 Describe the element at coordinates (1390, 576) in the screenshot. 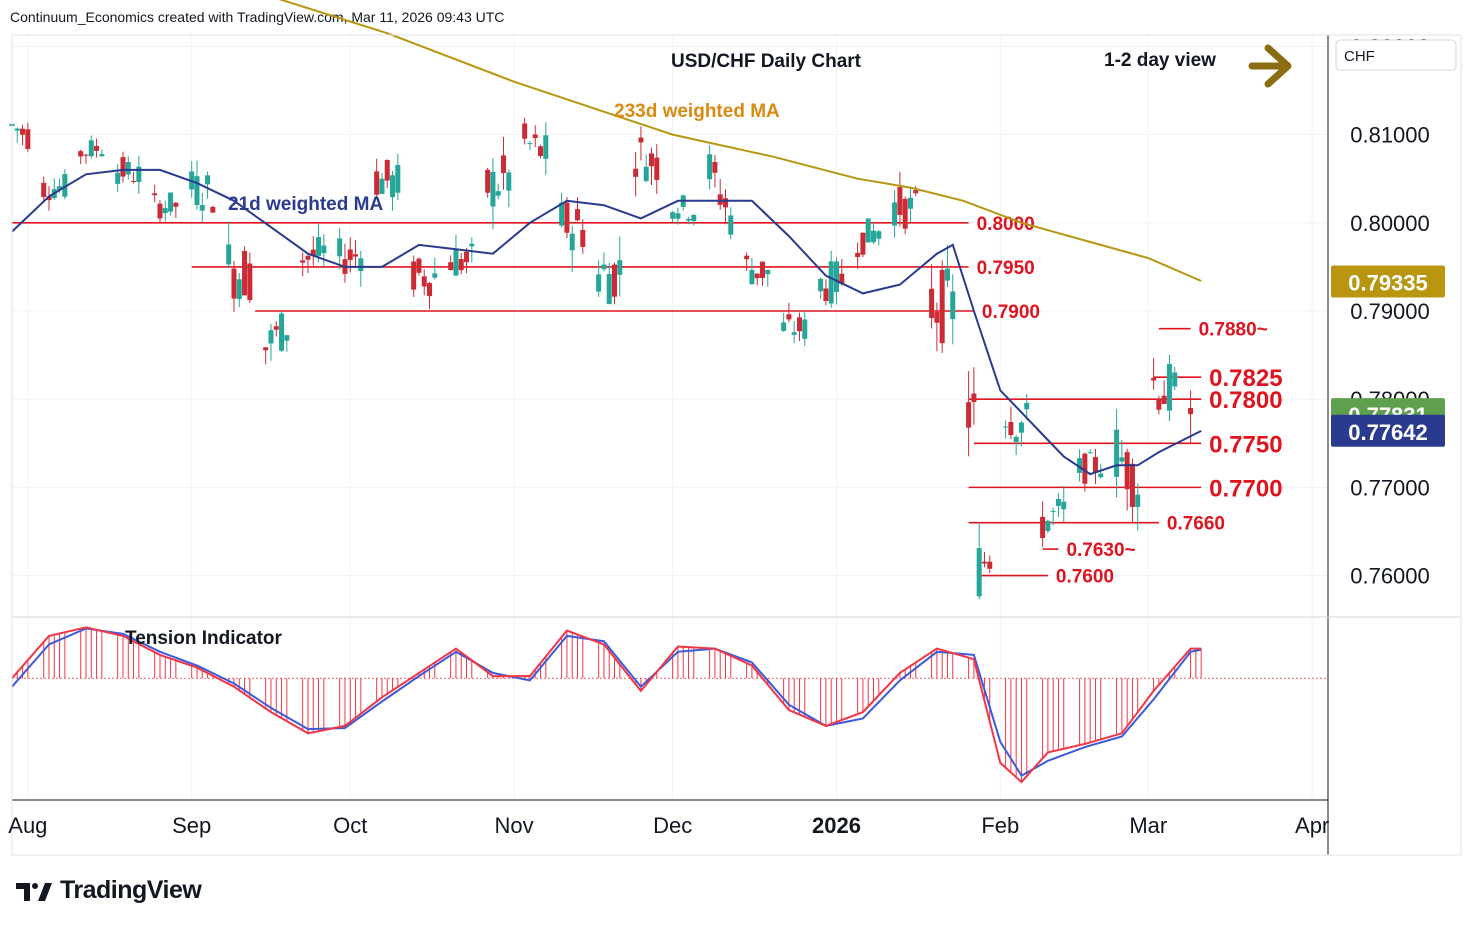

I see `y-tick-label: 0.76000` at that location.